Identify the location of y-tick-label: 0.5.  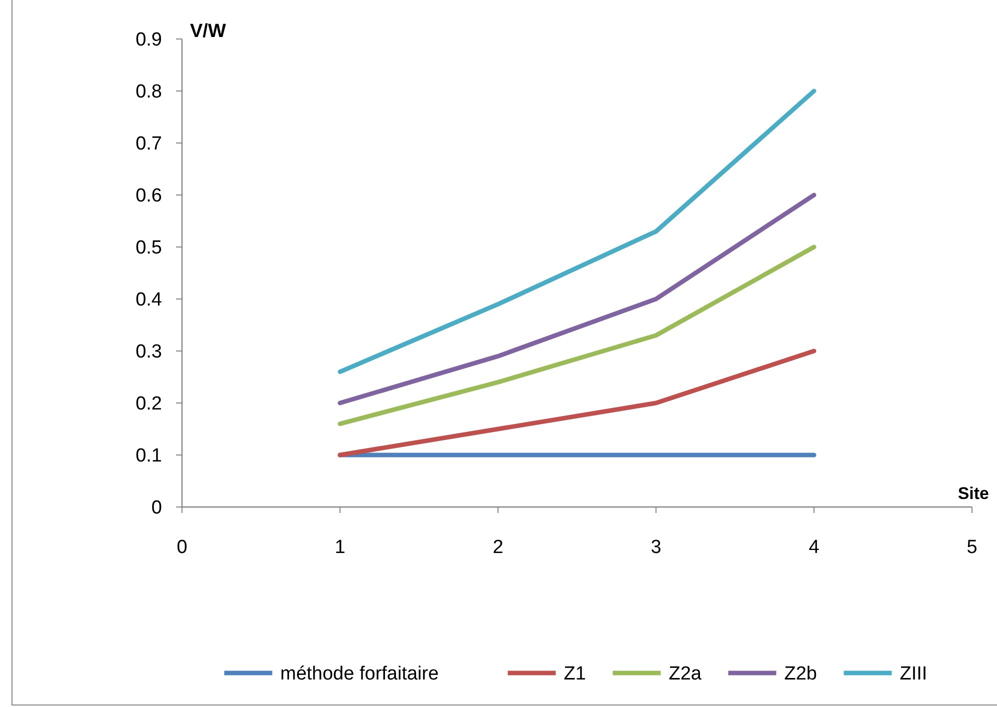
(149, 248).